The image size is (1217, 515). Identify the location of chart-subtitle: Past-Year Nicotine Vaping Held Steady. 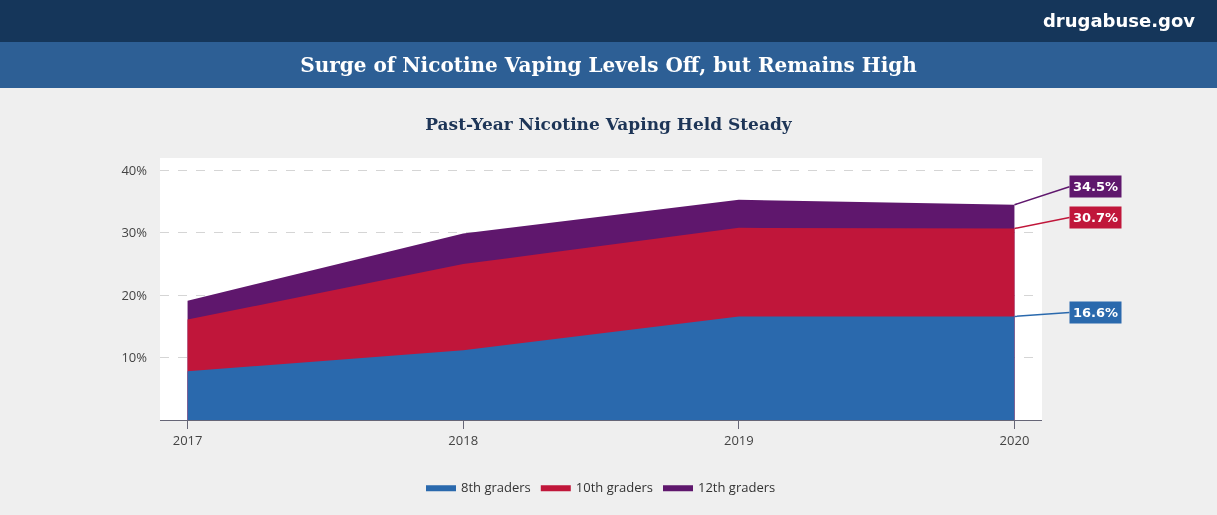
(609, 123).